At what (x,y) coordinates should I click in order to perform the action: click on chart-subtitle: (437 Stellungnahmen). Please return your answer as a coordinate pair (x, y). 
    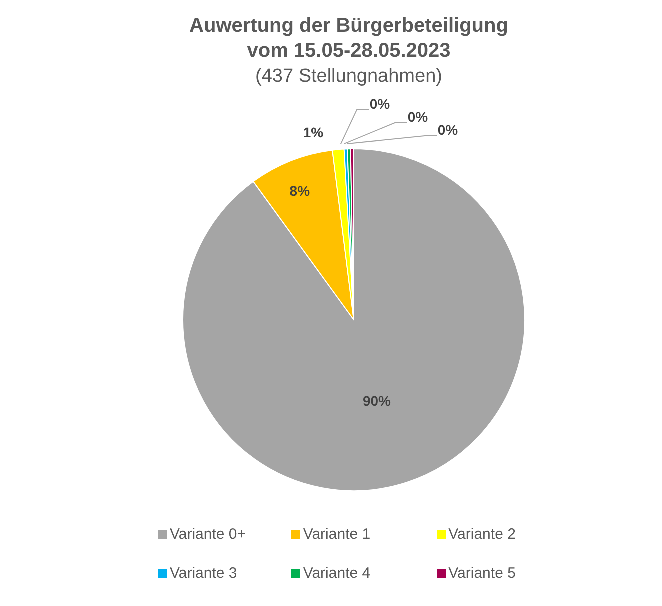
    Looking at the image, I should click on (349, 77).